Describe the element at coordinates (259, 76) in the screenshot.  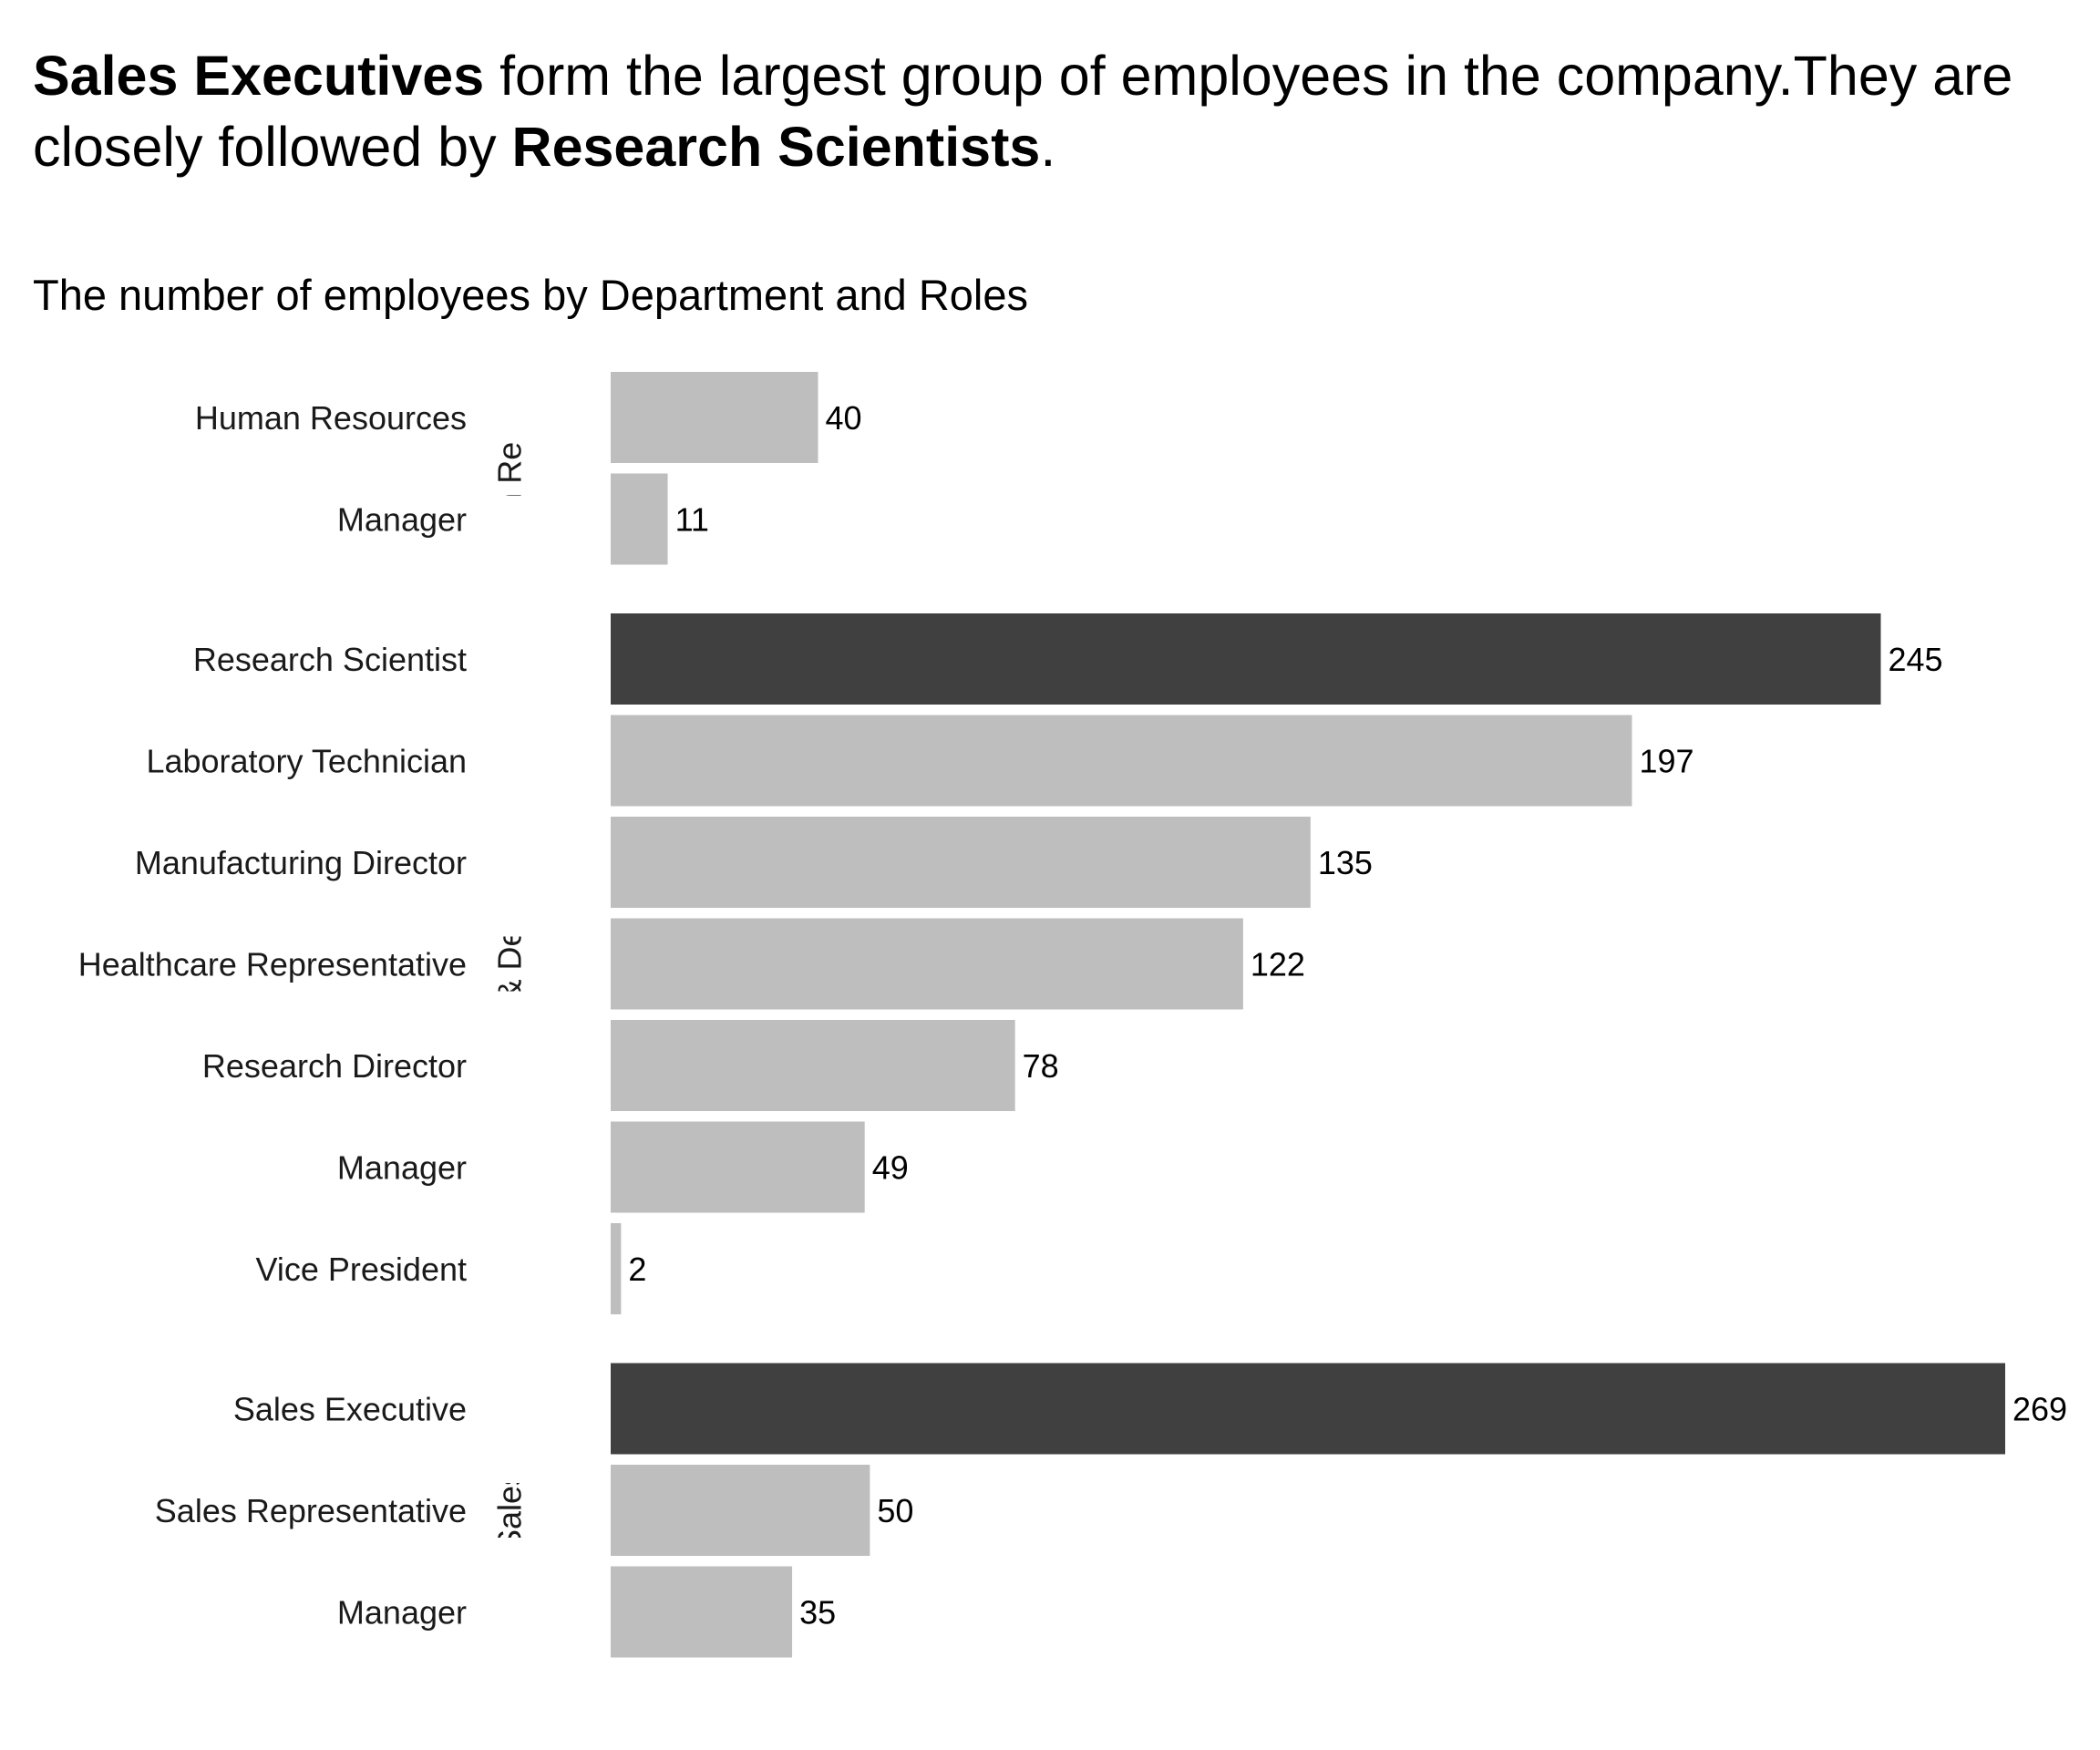
I see `headline-bold-1: Sales Executives` at that location.